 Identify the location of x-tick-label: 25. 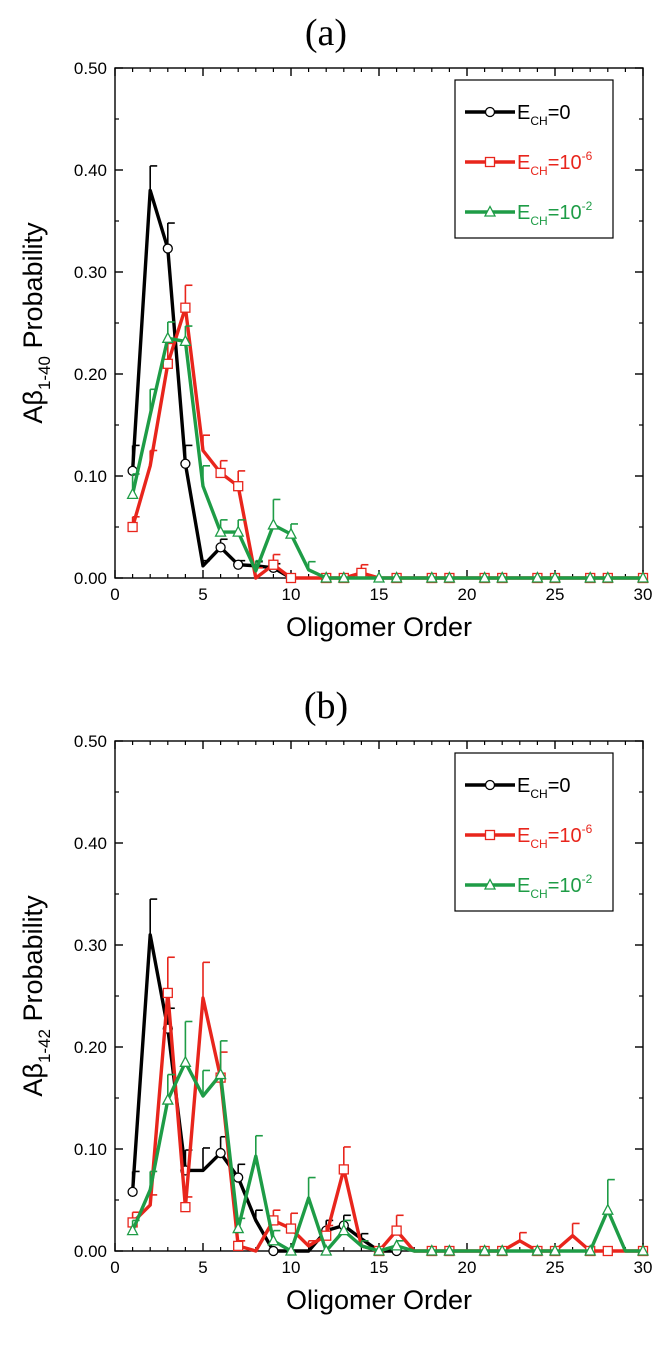
(555, 594).